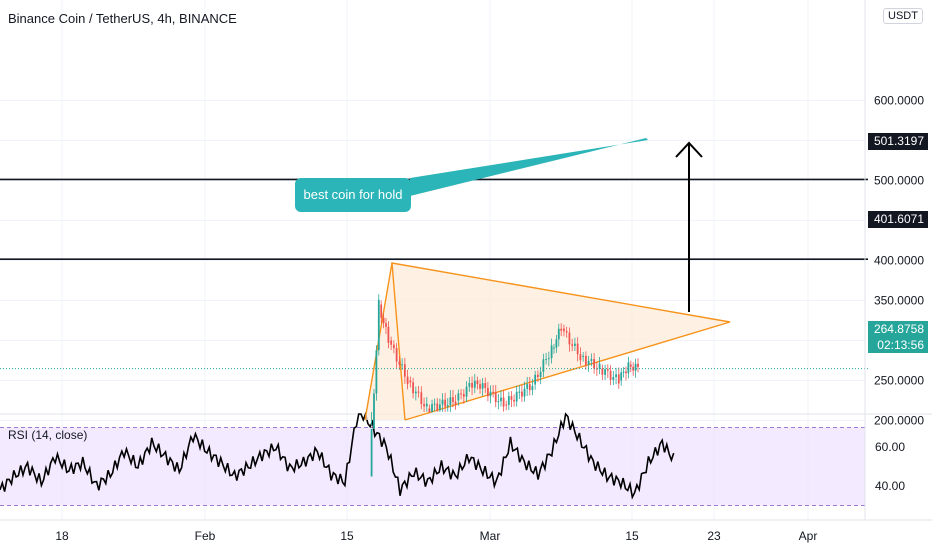  What do you see at coordinates (504, 385) in the screenshot?
I see `candlestick-series` at bounding box center [504, 385].